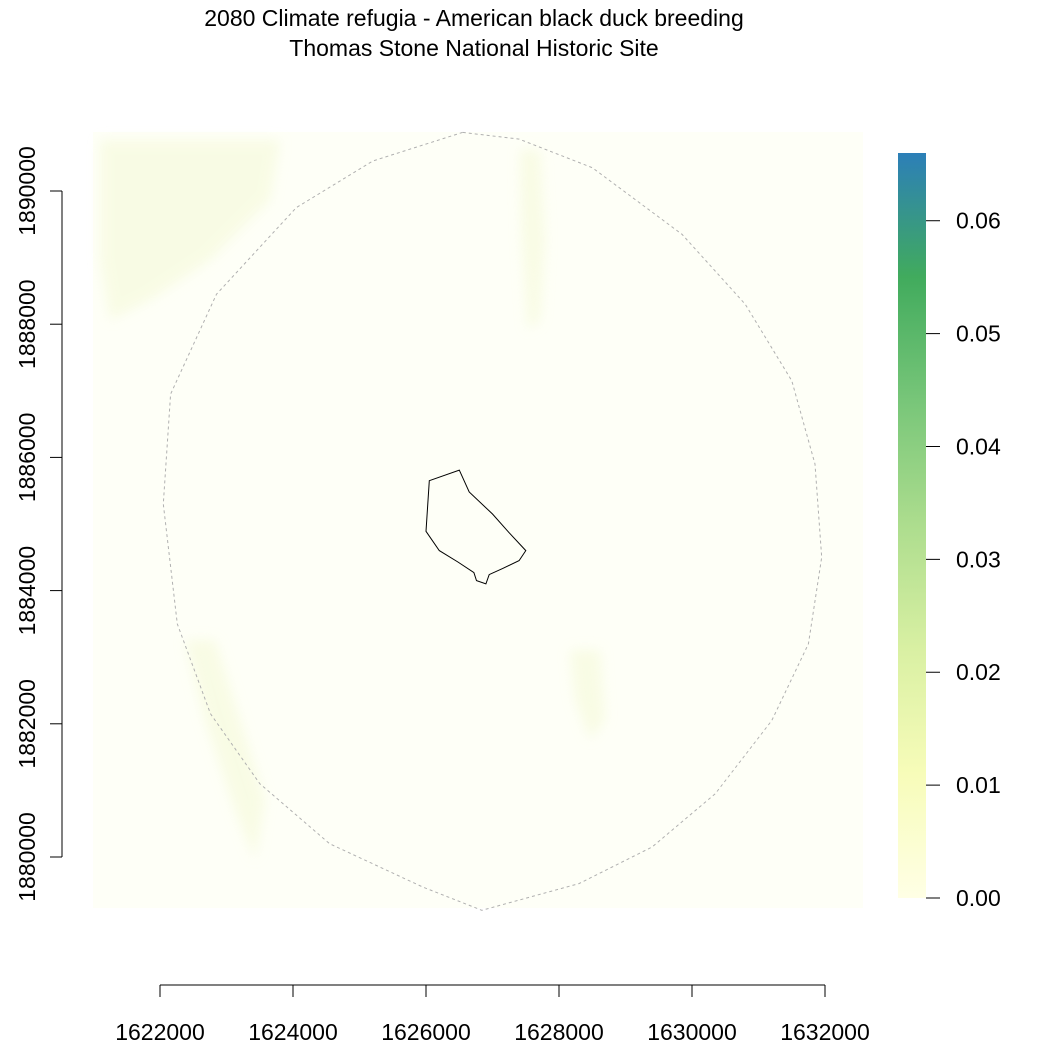 Image resolution: width=1050 pixels, height=1050 pixels. Describe the element at coordinates (293, 1032) in the screenshot. I see `x-tick-label: 1624000` at that location.